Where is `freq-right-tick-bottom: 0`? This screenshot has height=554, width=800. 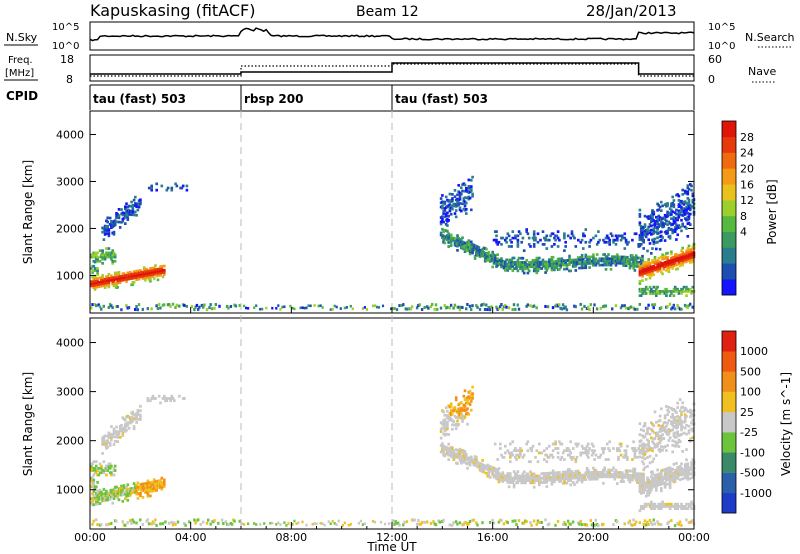 freq-right-tick-bottom: 0 is located at coordinates (711, 79).